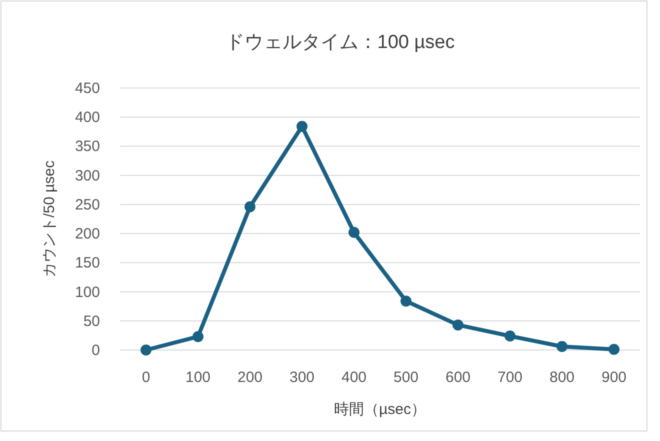 The height and width of the screenshot is (441, 660). I want to click on x-tick-label: 600, so click(458, 377).